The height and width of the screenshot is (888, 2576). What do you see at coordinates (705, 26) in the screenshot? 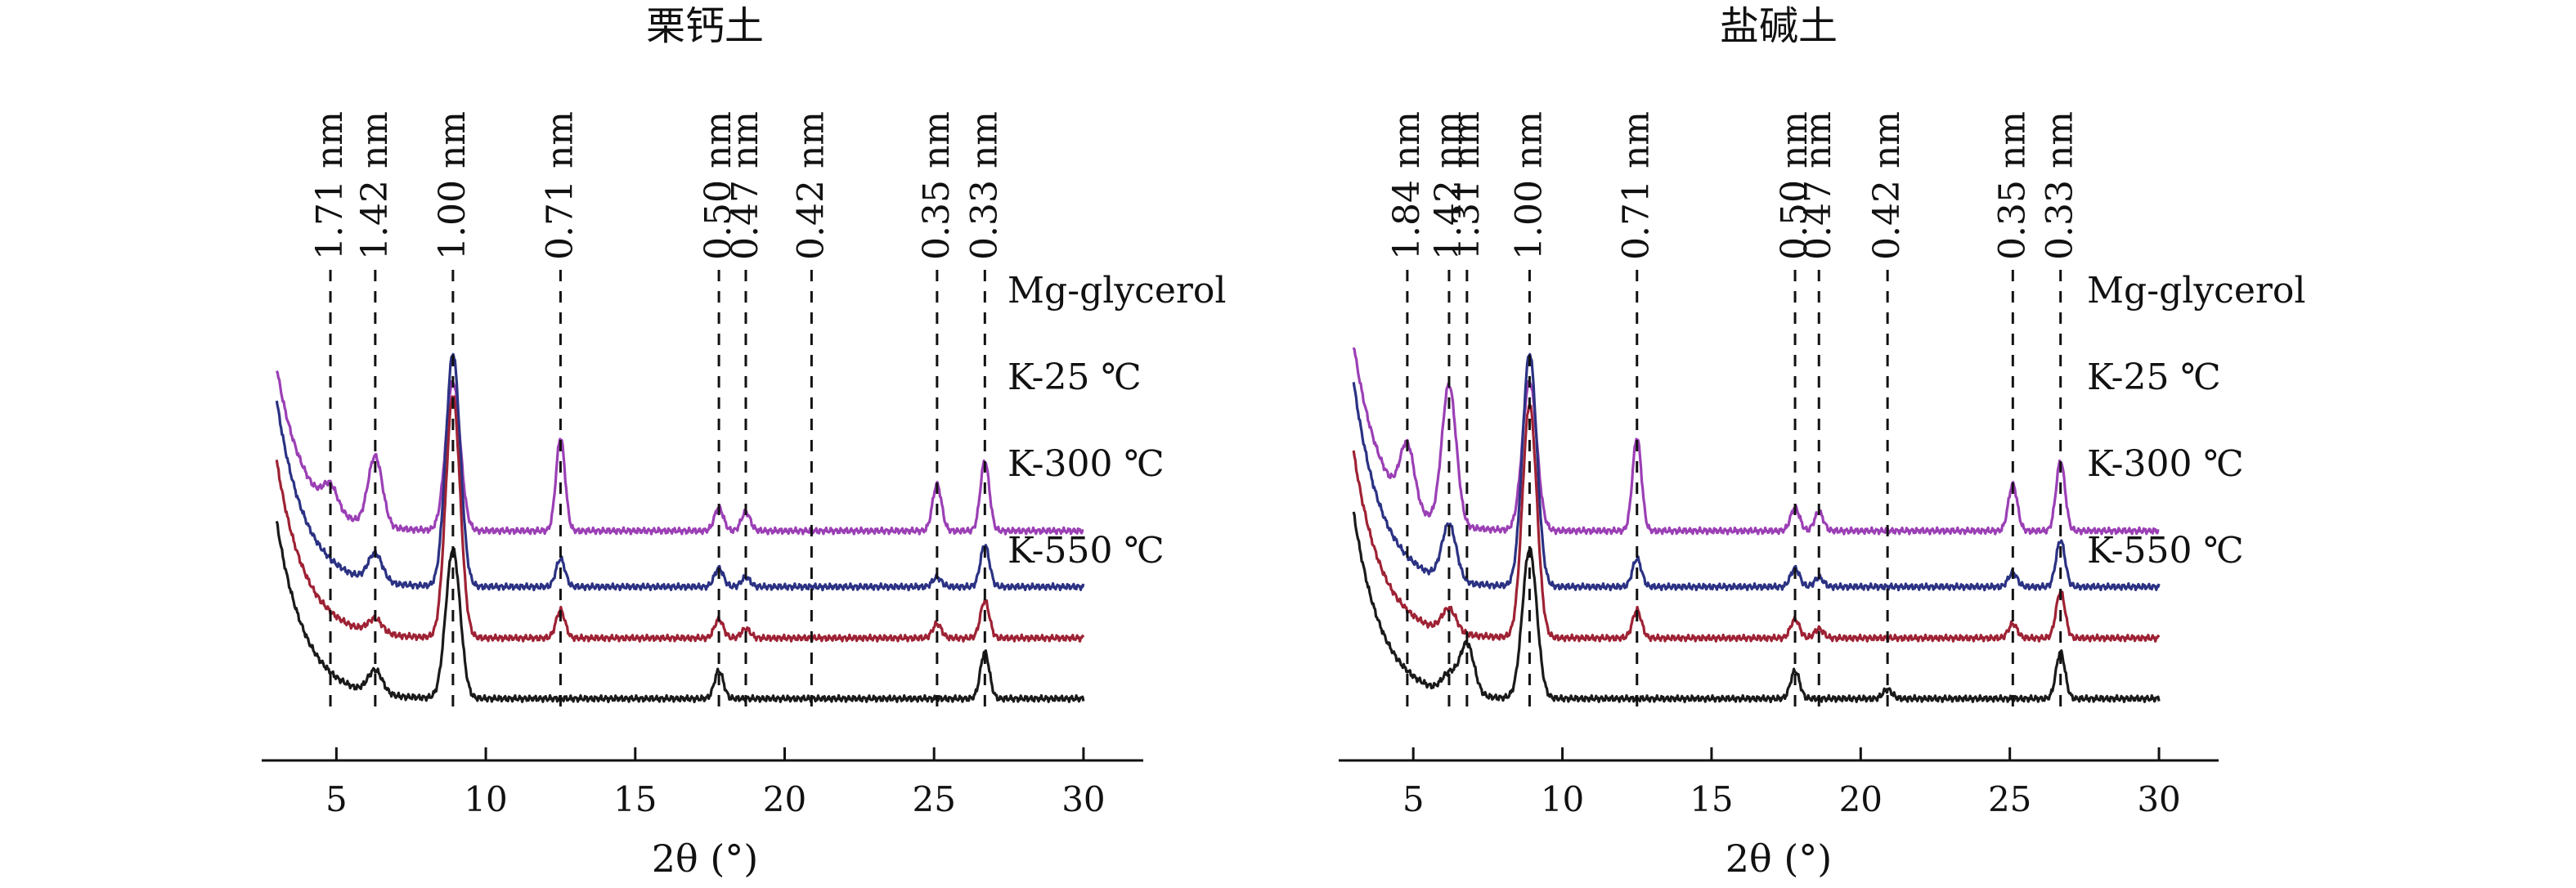
I see `panel-title: 栗钙土` at bounding box center [705, 26].